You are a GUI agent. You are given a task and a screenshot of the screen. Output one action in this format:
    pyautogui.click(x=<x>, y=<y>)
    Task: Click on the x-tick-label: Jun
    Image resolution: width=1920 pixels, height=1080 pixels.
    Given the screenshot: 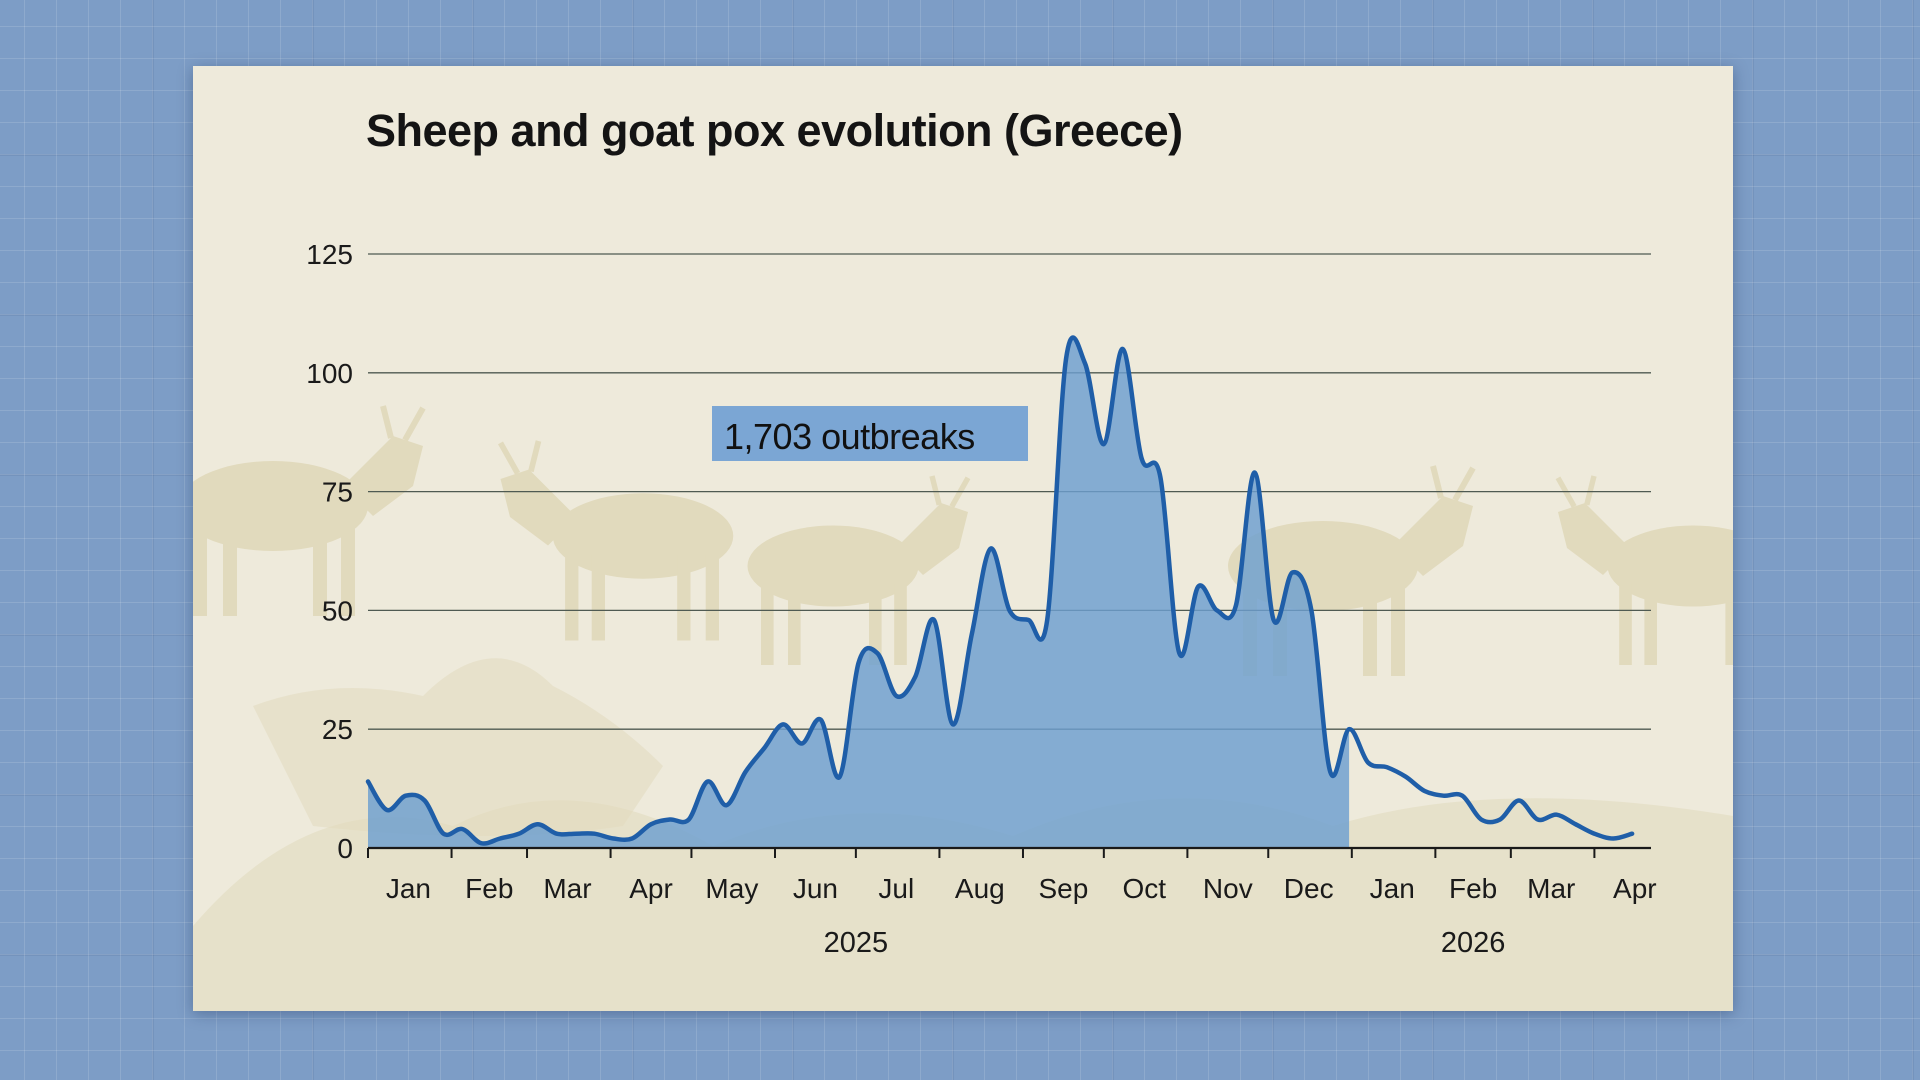 What is the action you would take?
    pyautogui.click(x=815, y=888)
    